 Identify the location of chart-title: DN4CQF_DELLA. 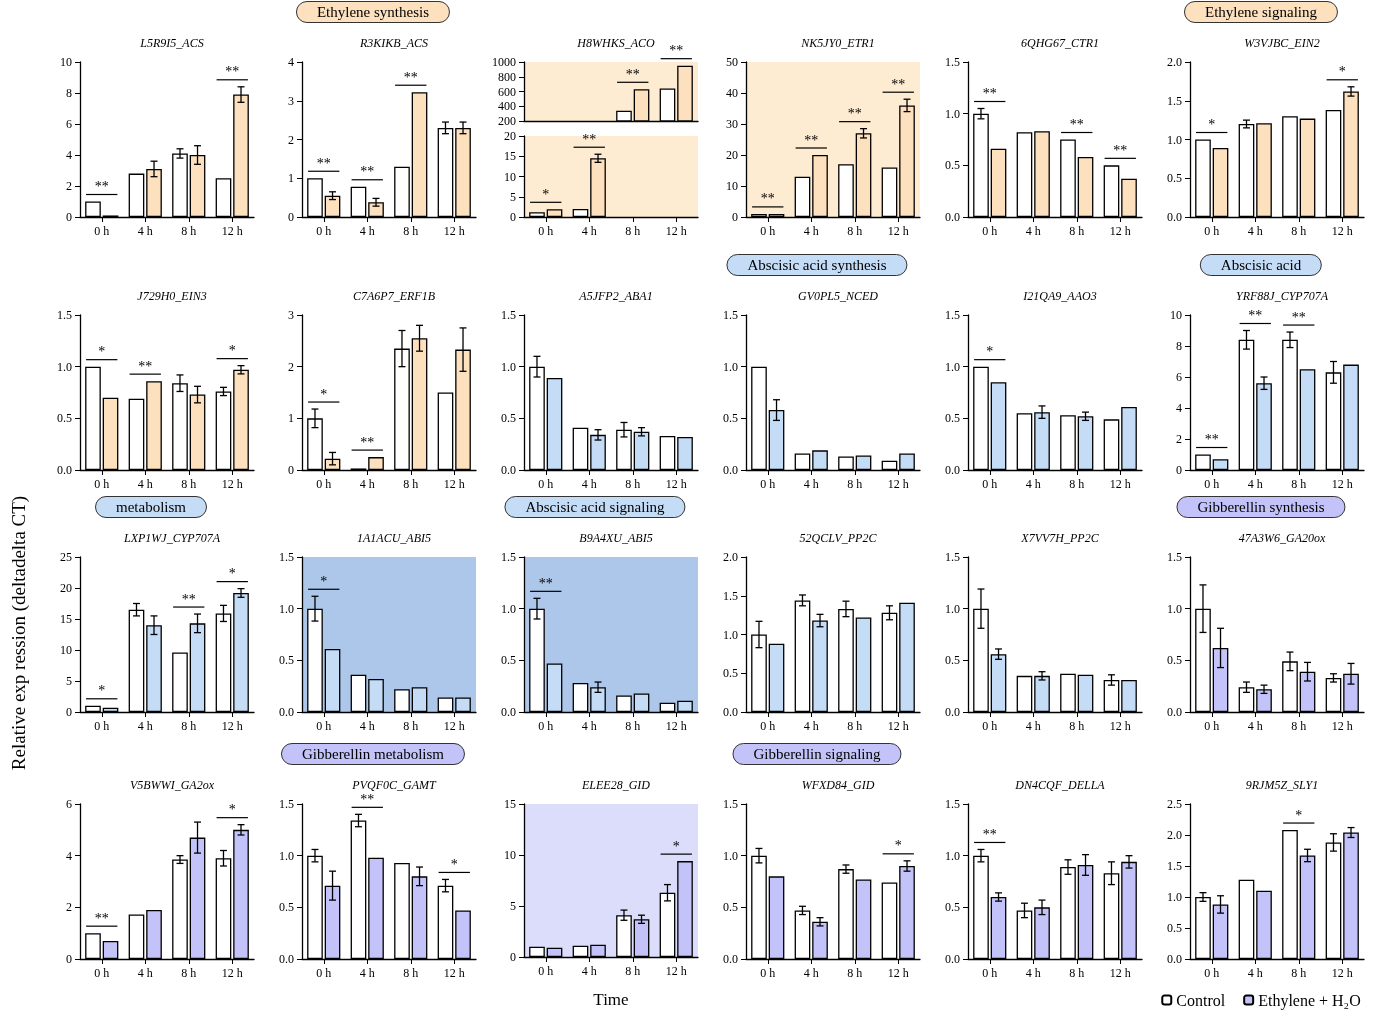
(1060, 785).